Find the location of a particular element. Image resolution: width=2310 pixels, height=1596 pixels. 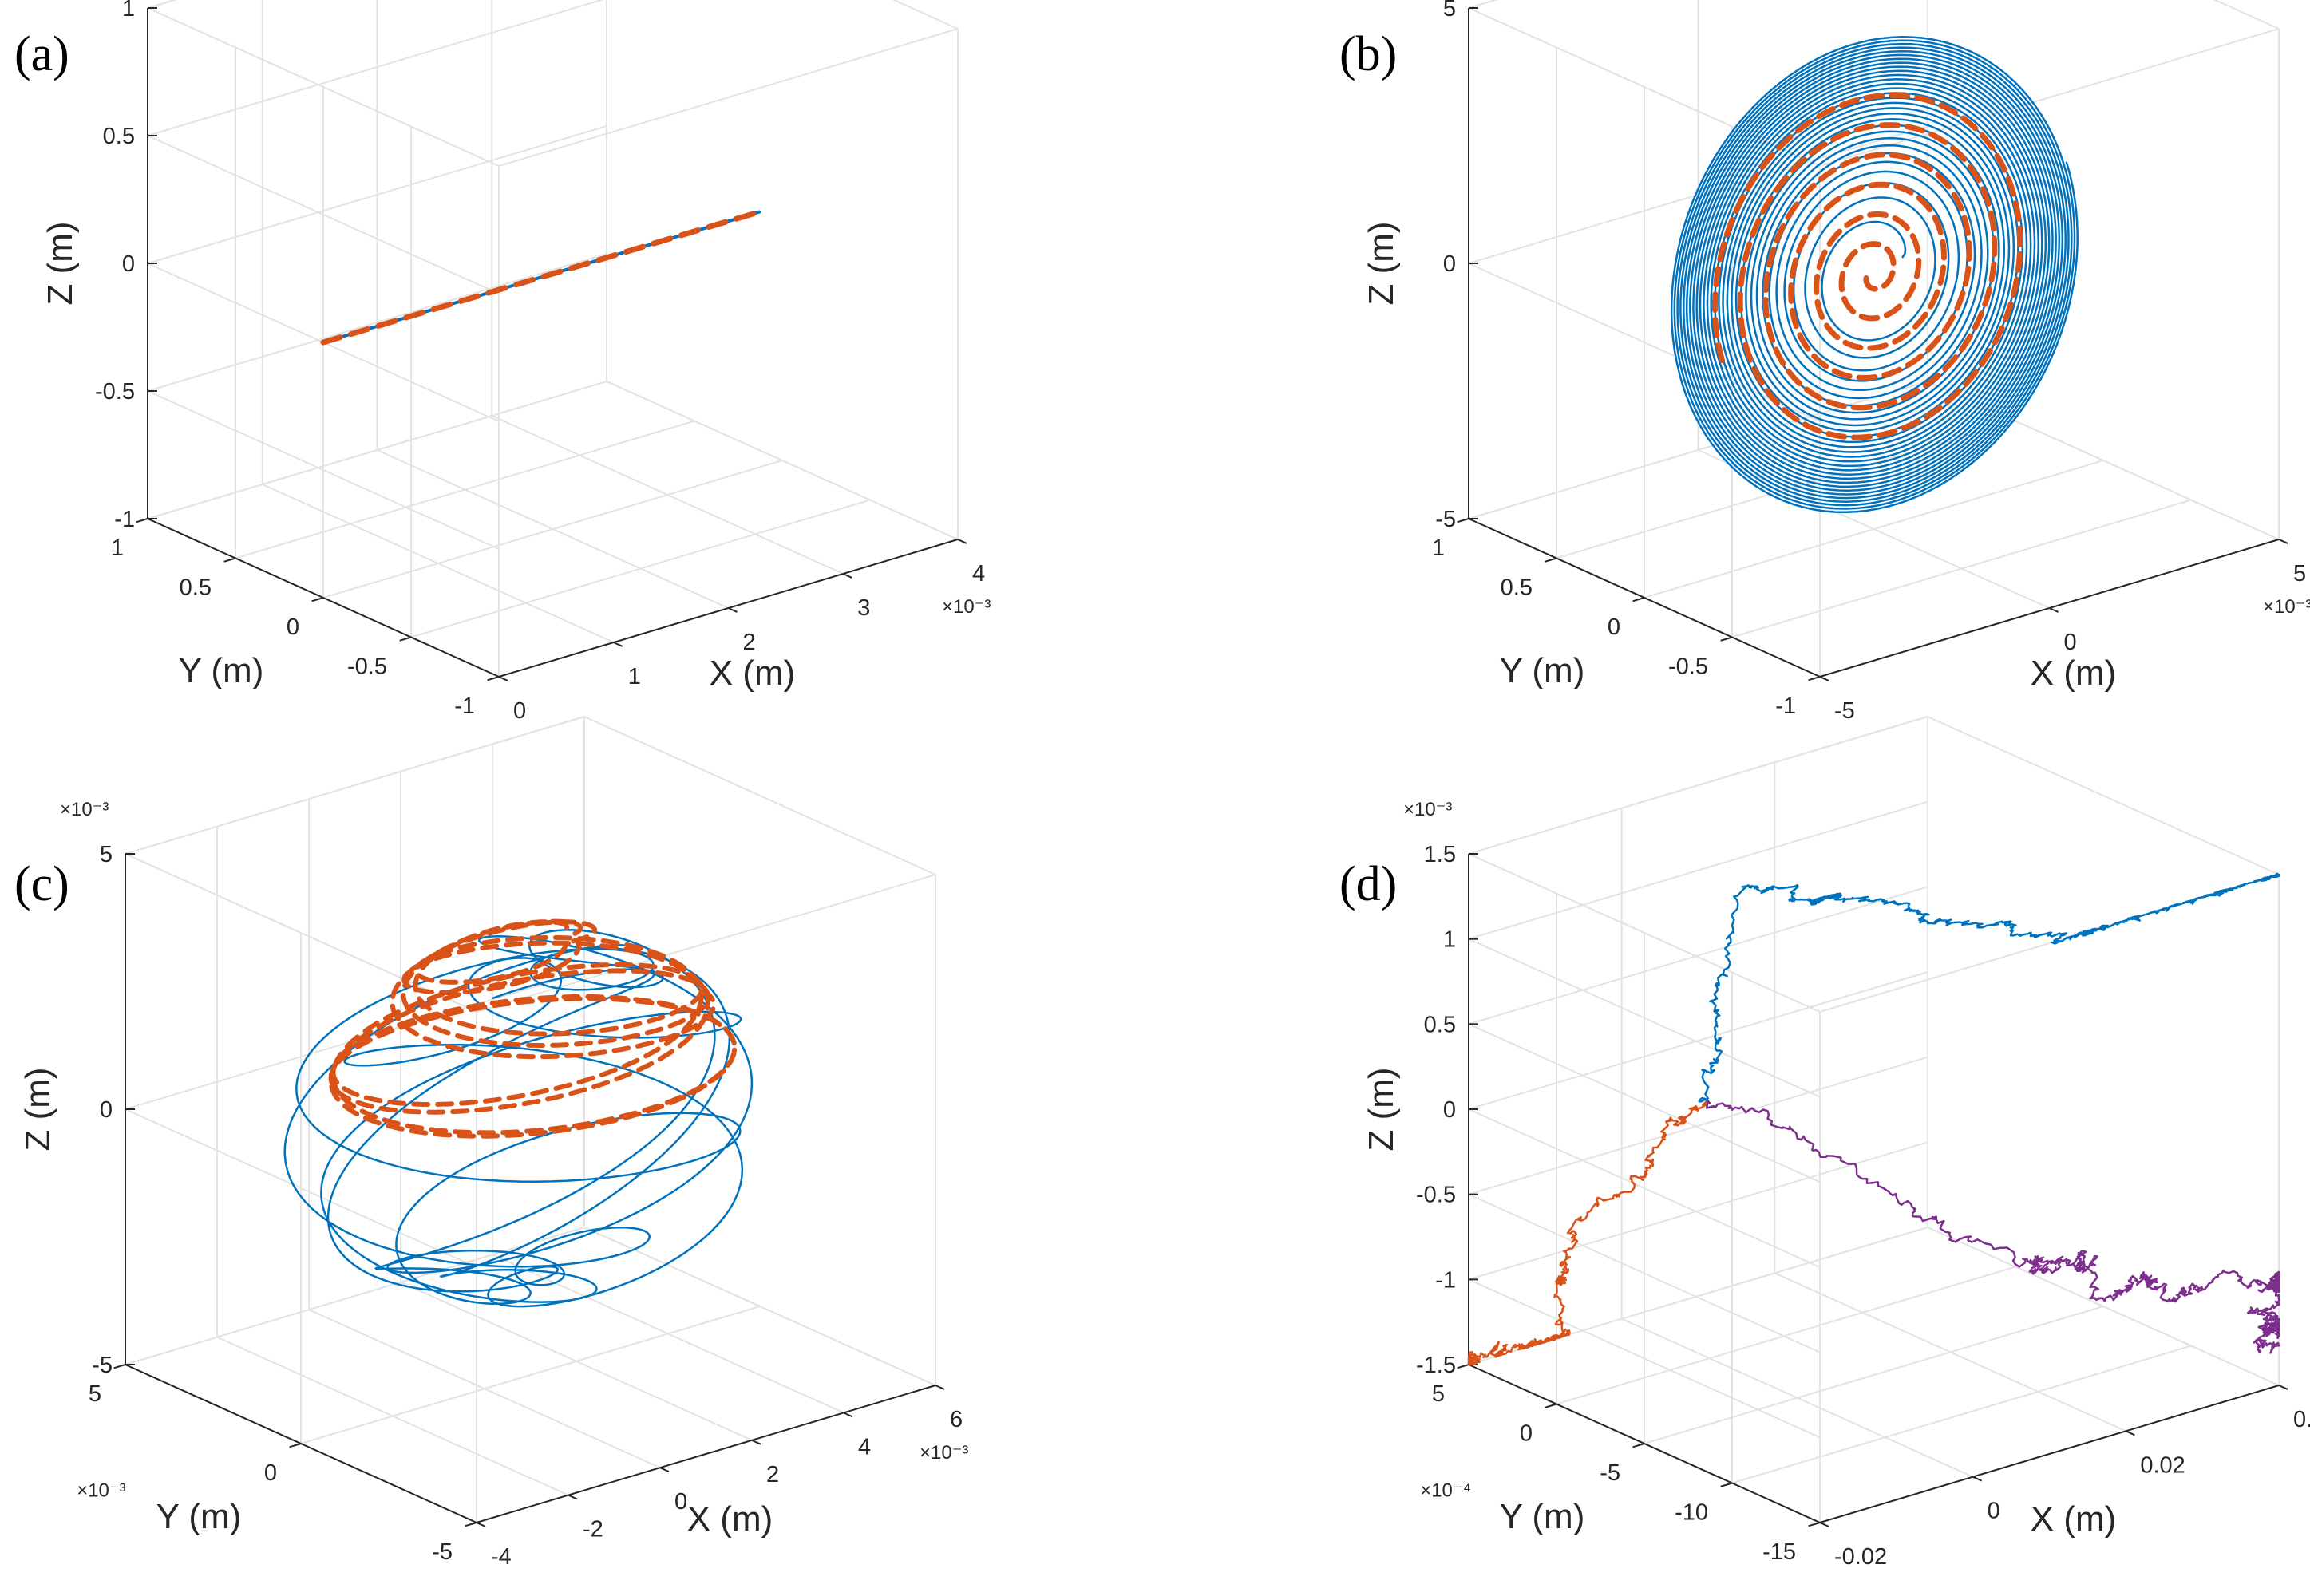

z-tick-label: -1.5 is located at coordinates (1436, 1365).